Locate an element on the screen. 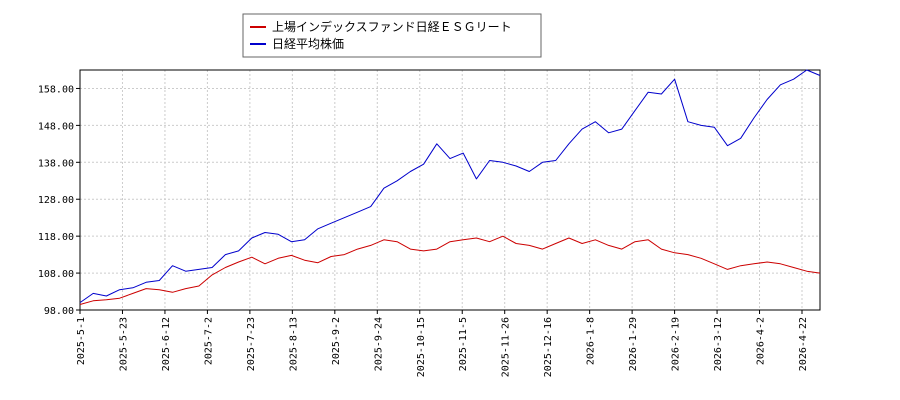 The image size is (900, 400). x-tick-label: 2025-11-5 is located at coordinates (463, 344).